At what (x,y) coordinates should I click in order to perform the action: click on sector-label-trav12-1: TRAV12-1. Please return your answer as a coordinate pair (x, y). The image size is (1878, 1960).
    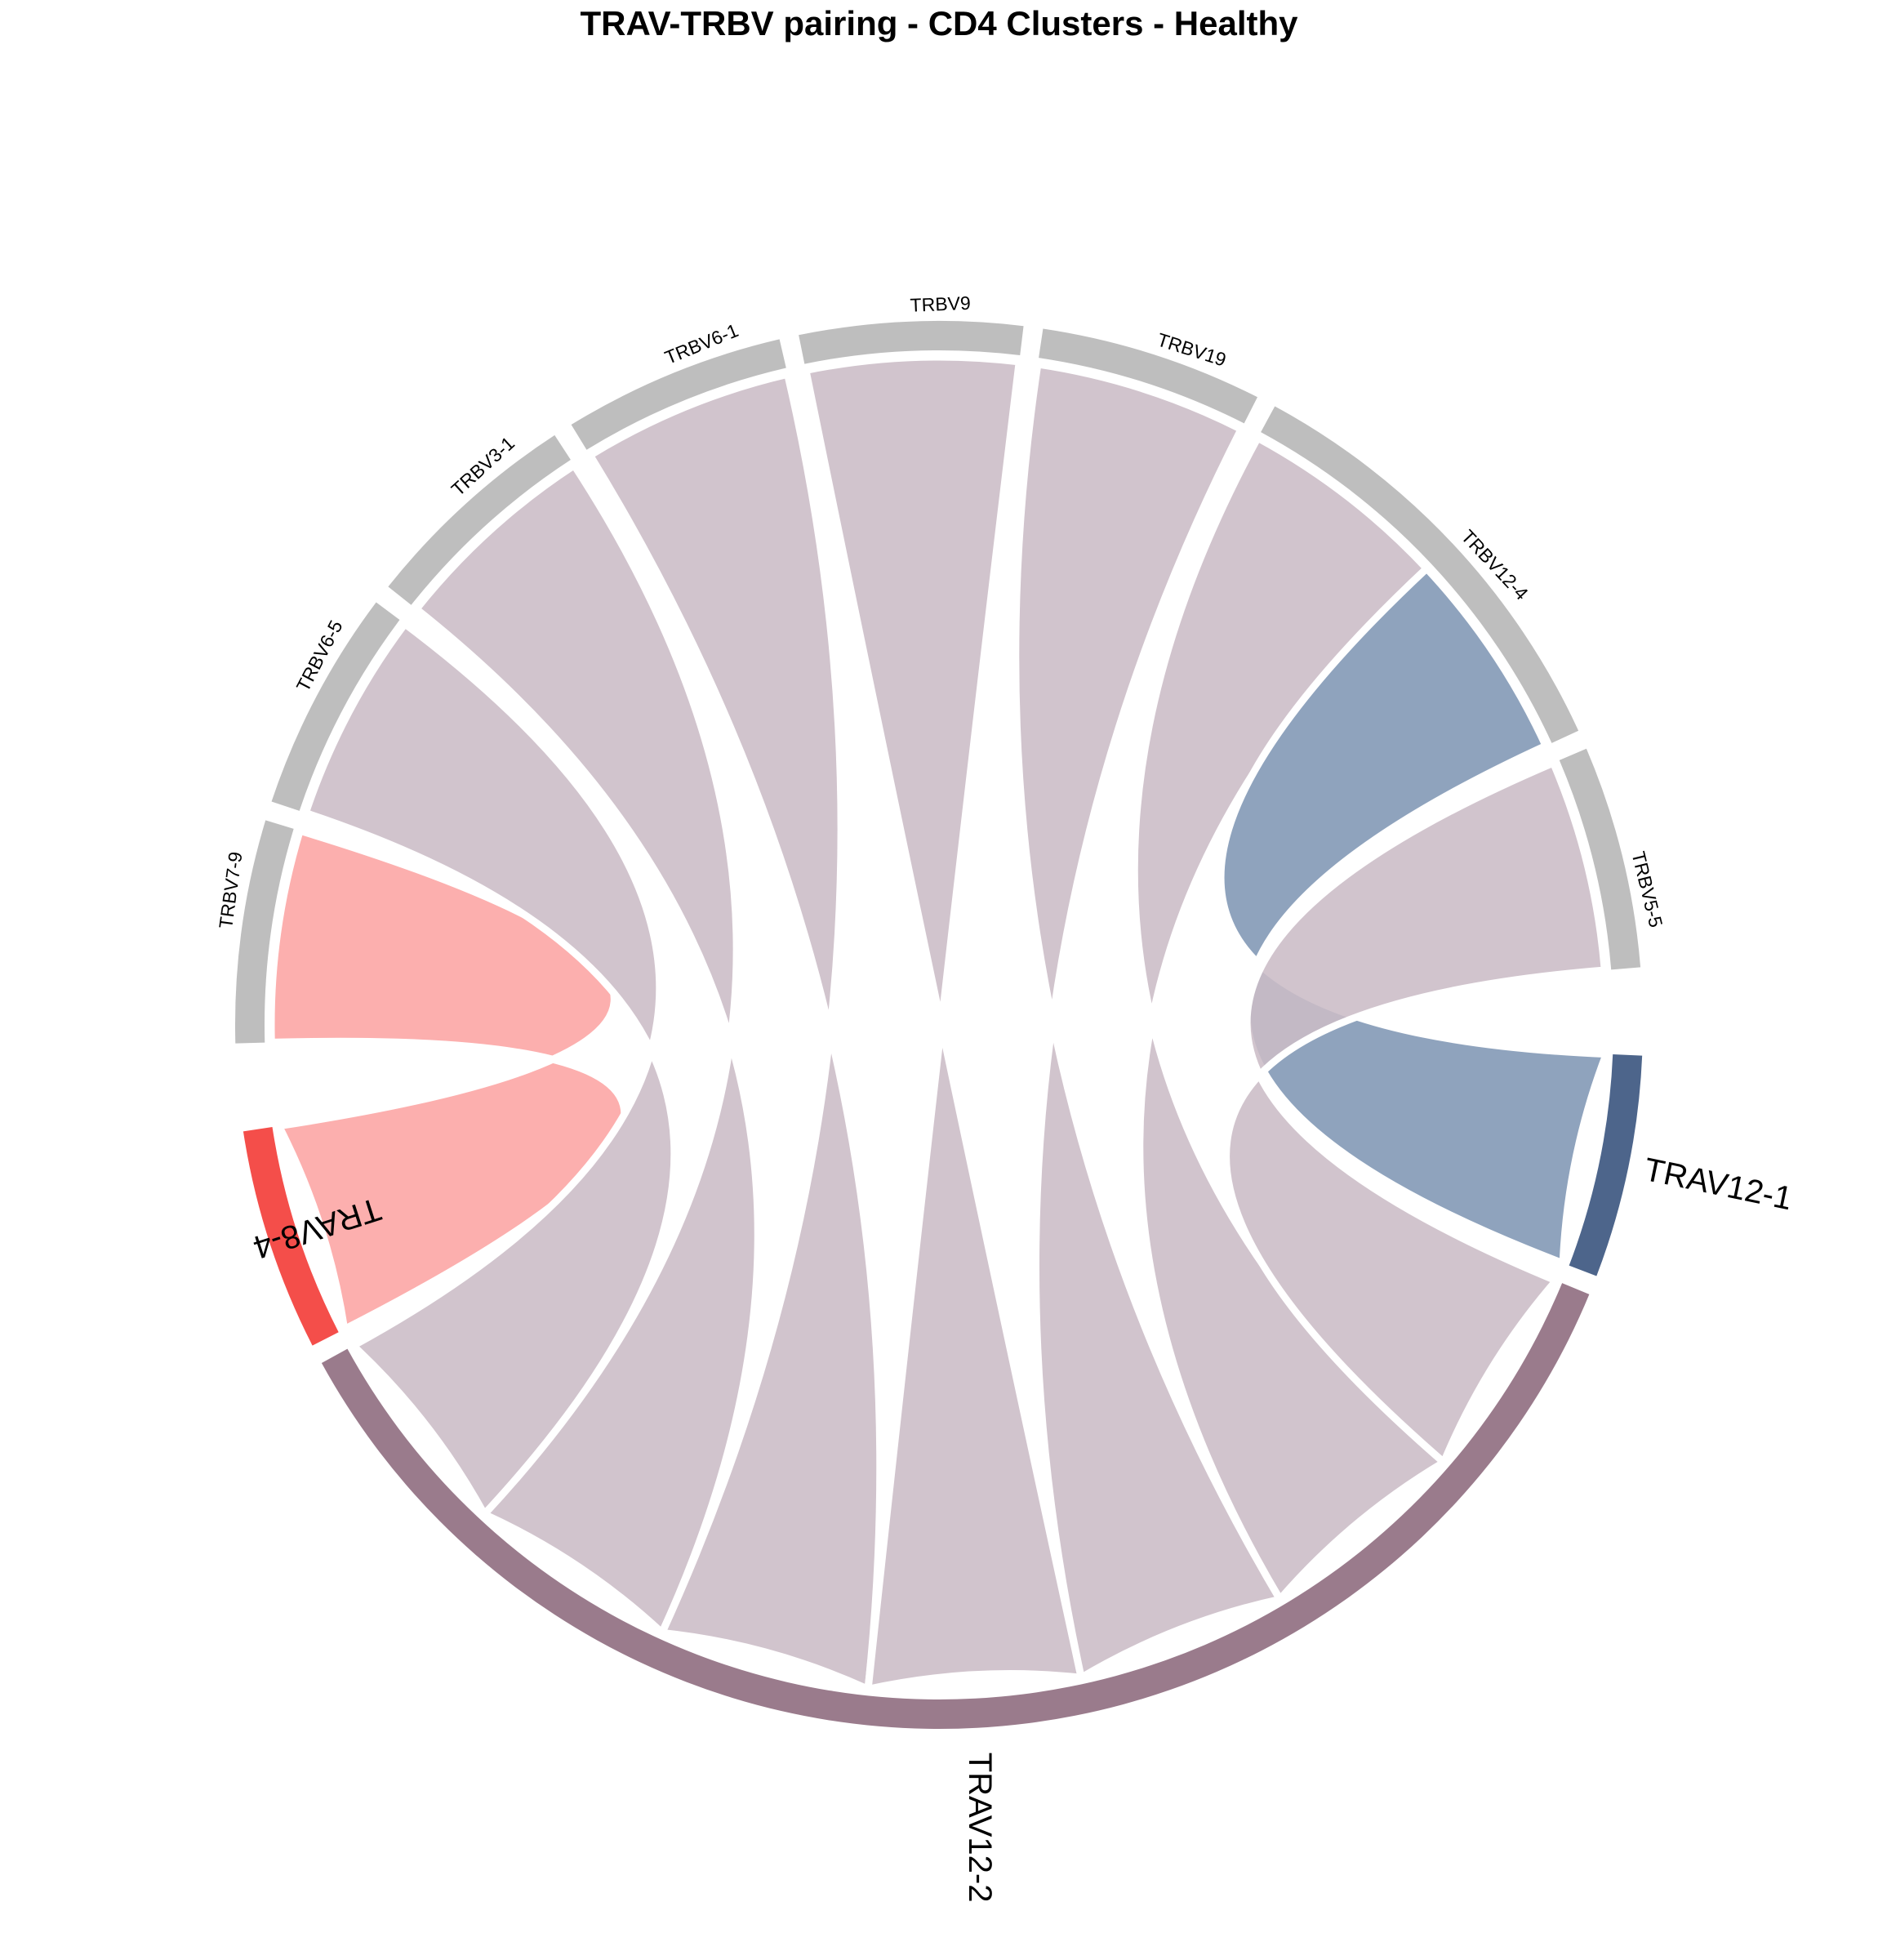
    Looking at the image, I should click on (1719, 1184).